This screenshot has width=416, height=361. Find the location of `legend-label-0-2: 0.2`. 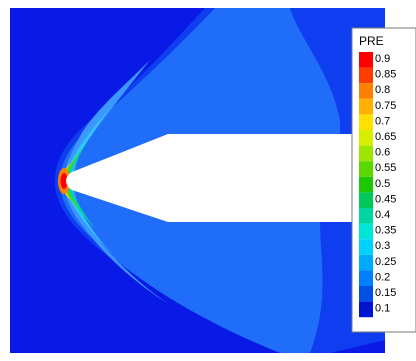

legend-label-0-2: 0.2 is located at coordinates (382, 277).